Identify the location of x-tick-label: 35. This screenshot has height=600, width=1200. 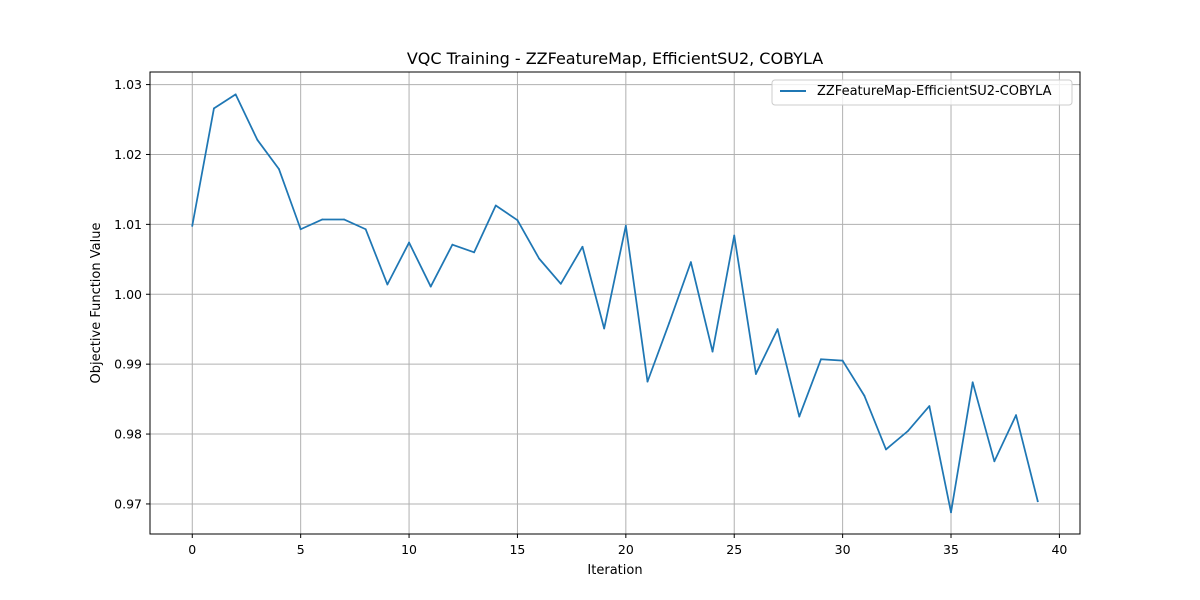
(951, 549).